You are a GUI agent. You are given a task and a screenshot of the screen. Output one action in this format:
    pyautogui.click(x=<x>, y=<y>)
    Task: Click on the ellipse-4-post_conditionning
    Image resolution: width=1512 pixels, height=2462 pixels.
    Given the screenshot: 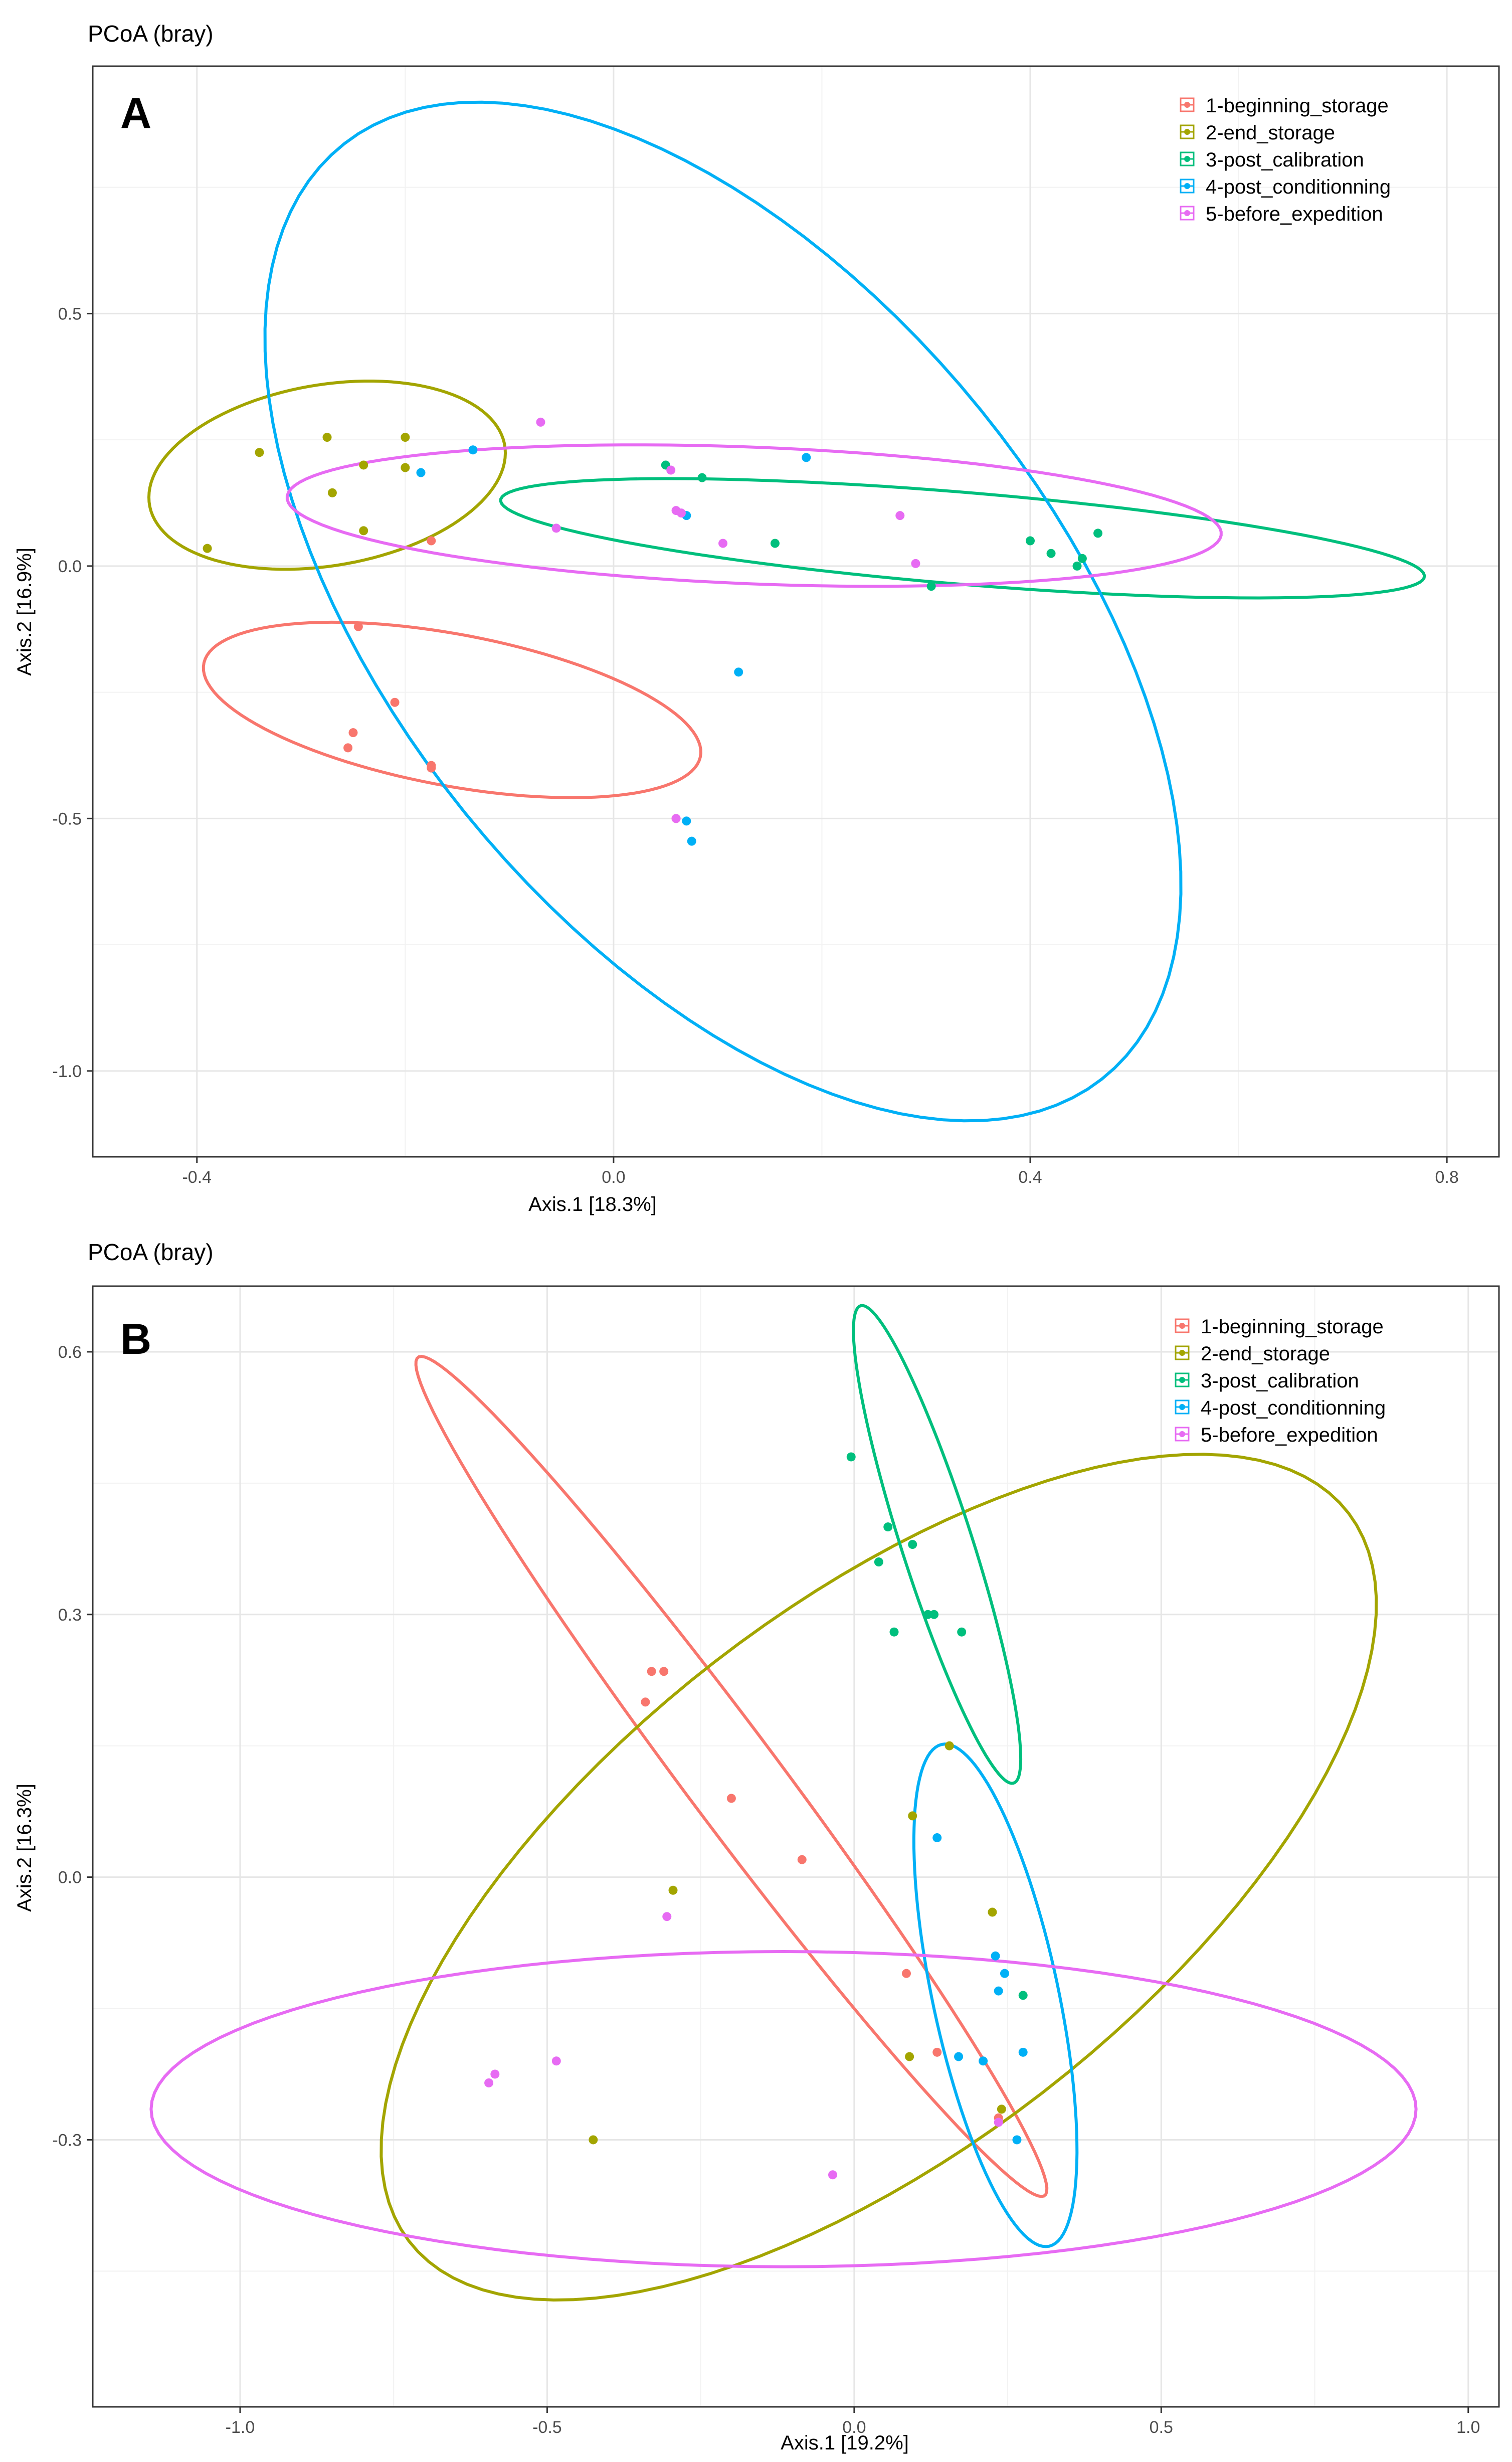 What is the action you would take?
    pyautogui.click(x=995, y=1995)
    